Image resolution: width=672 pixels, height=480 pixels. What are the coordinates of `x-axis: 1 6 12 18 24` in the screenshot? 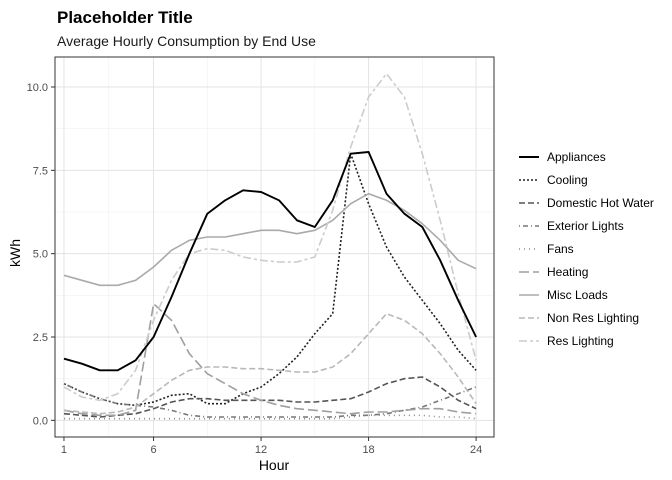 It's located at (271, 446).